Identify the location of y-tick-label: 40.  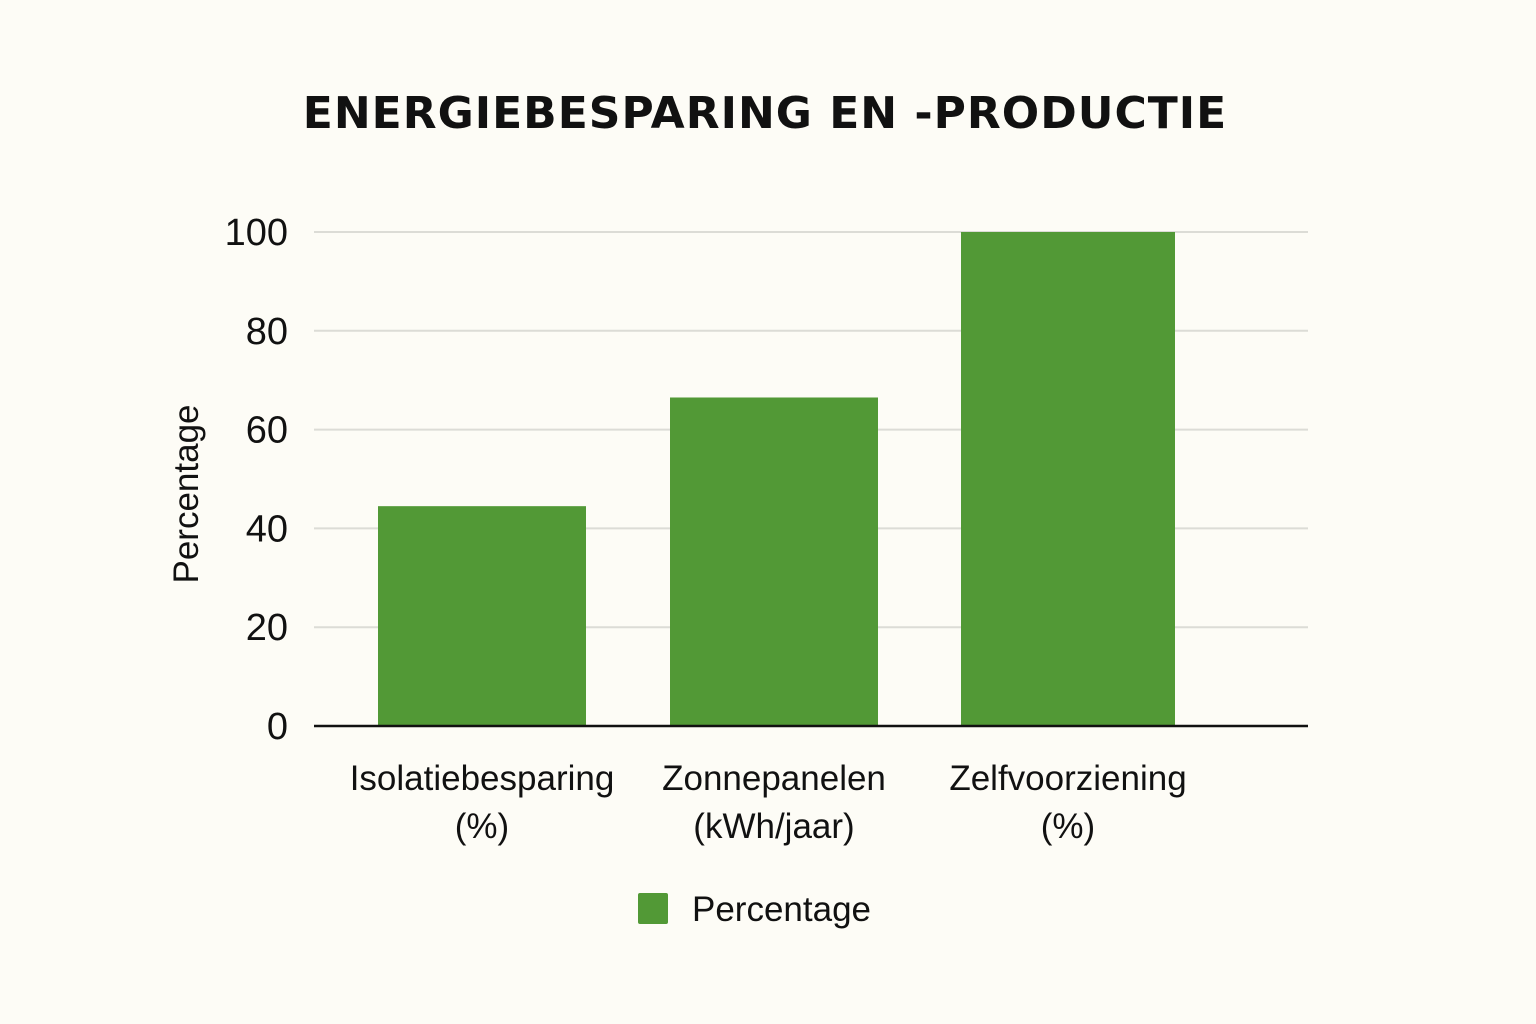
(267, 529).